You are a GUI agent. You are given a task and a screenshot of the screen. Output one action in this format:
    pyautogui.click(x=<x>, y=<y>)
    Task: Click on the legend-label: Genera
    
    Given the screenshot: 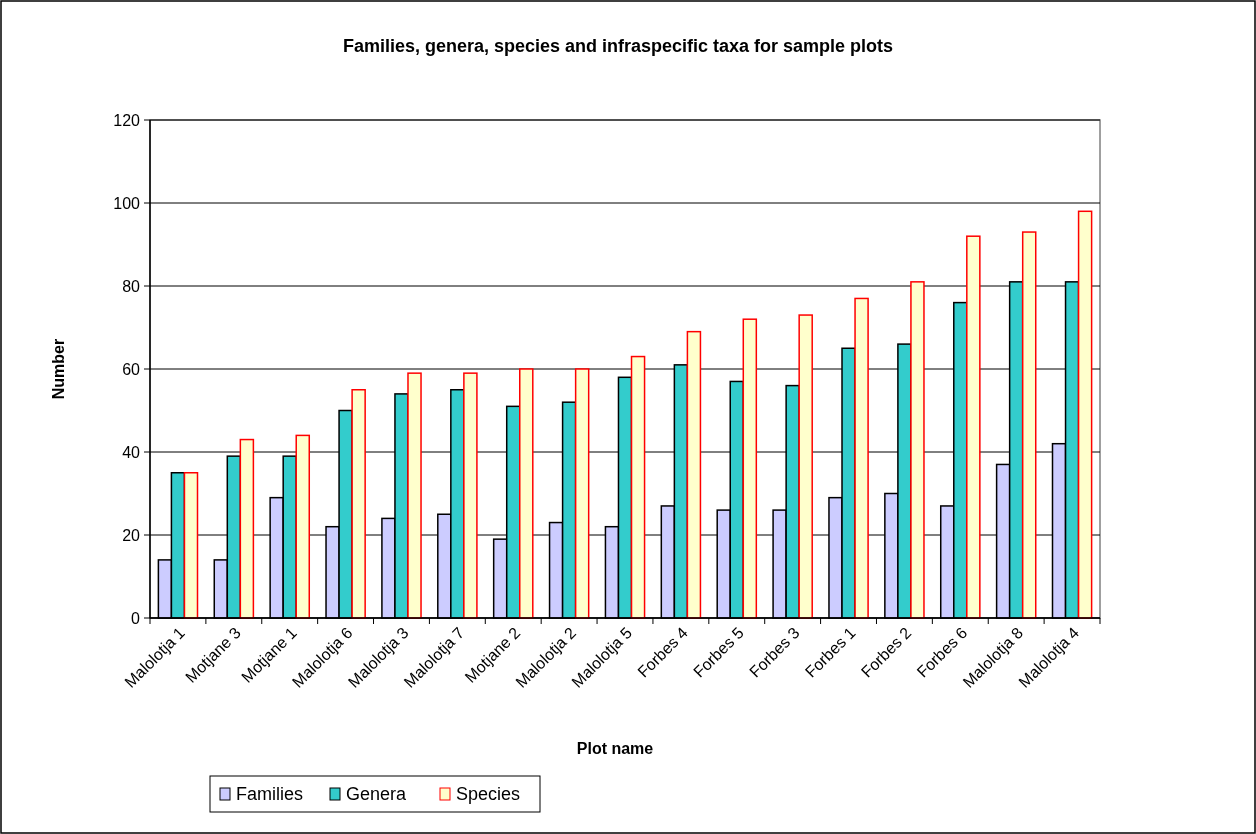 What is the action you would take?
    pyautogui.click(x=377, y=794)
    